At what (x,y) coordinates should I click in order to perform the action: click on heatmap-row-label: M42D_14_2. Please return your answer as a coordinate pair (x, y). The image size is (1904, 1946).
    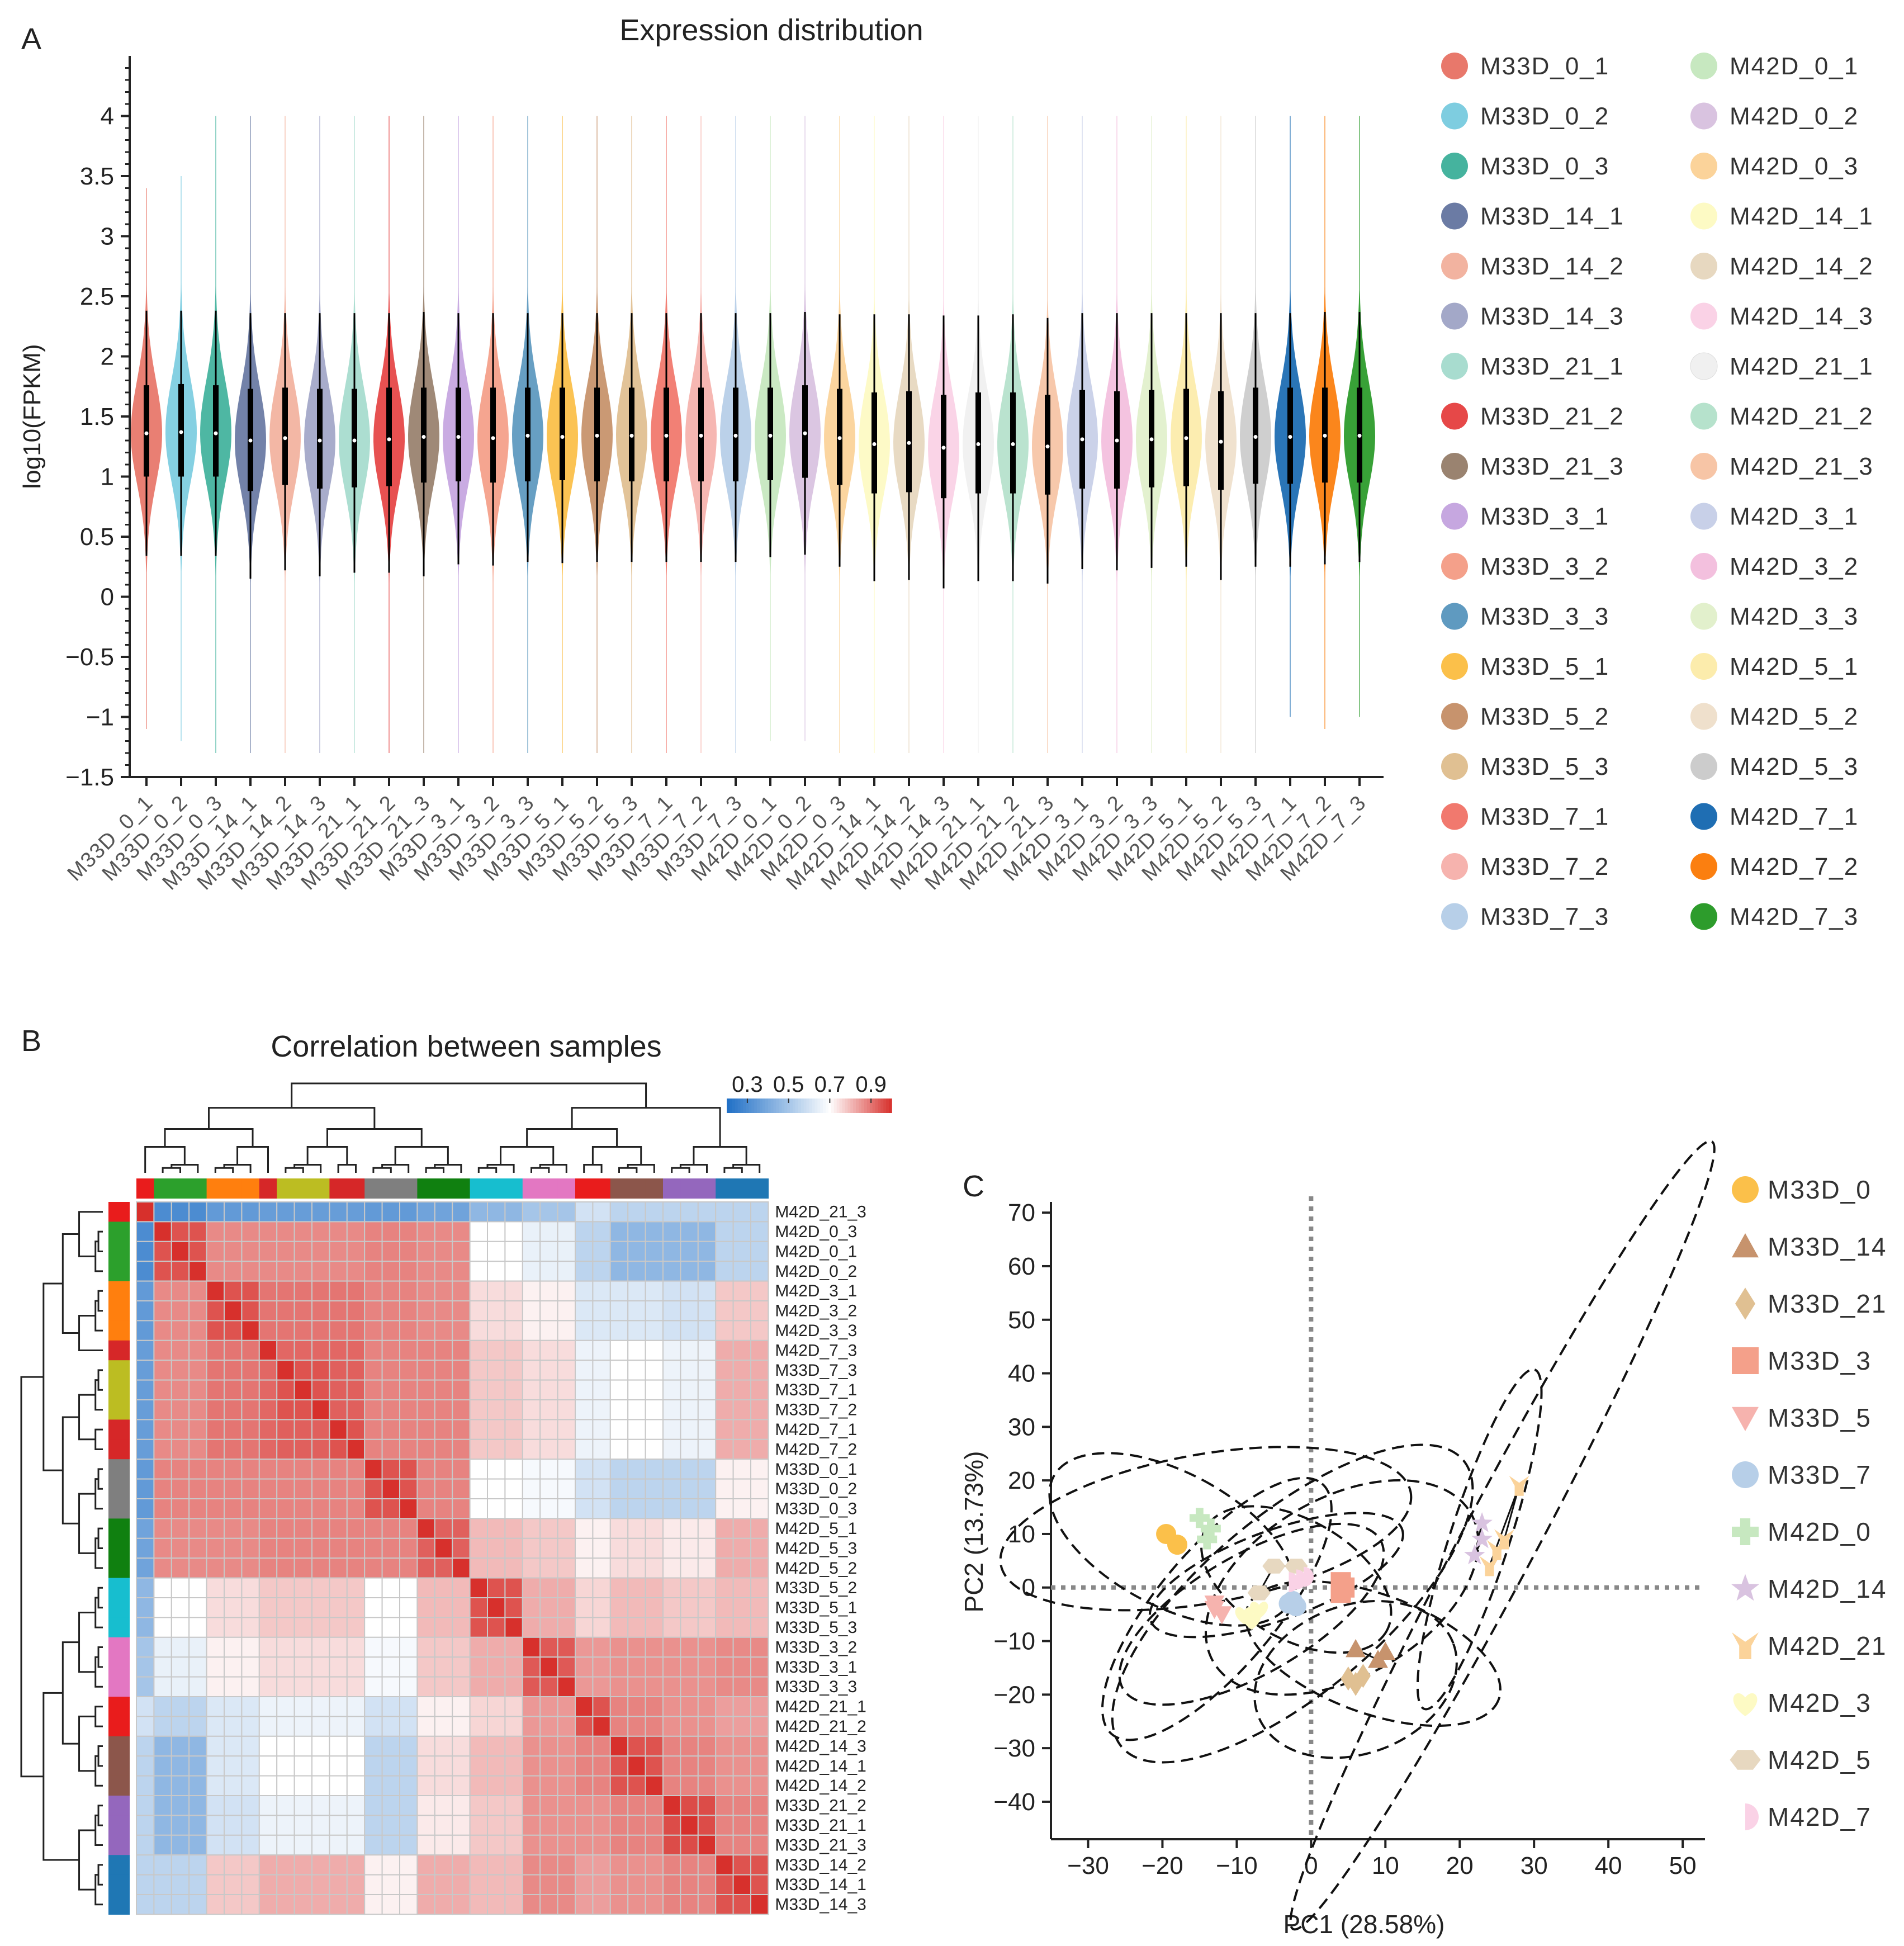
    Looking at the image, I should click on (820, 1786).